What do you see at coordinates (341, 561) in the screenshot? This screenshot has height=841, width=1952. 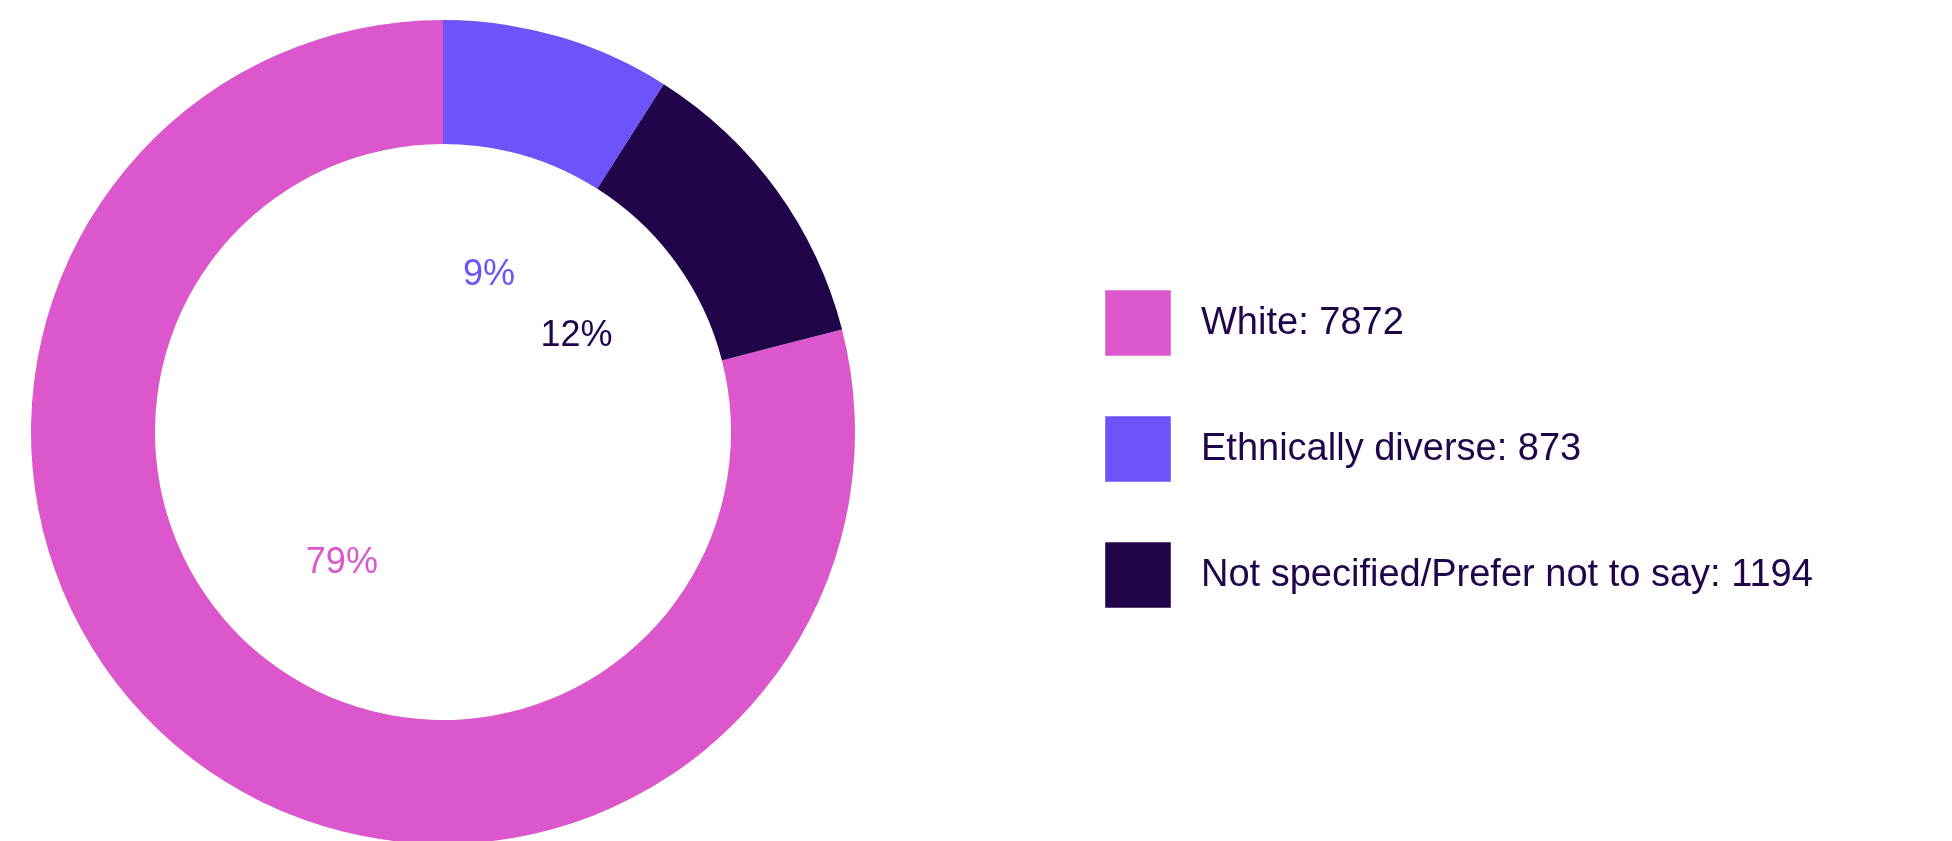 I see `data-label: 79%` at bounding box center [341, 561].